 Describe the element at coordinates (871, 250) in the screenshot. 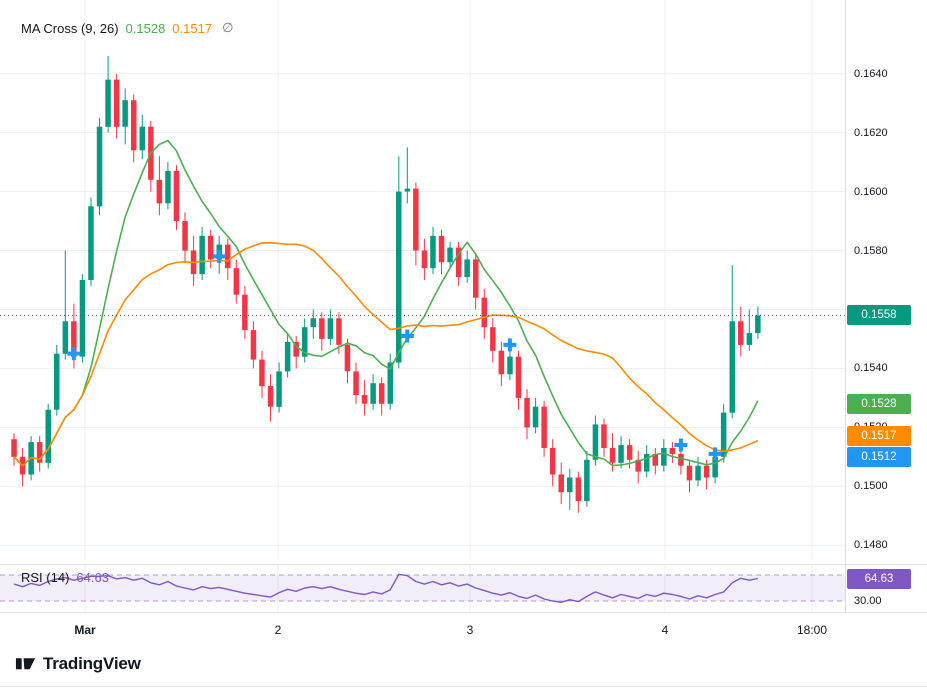

I see `price-axis-label: 0.1580` at that location.